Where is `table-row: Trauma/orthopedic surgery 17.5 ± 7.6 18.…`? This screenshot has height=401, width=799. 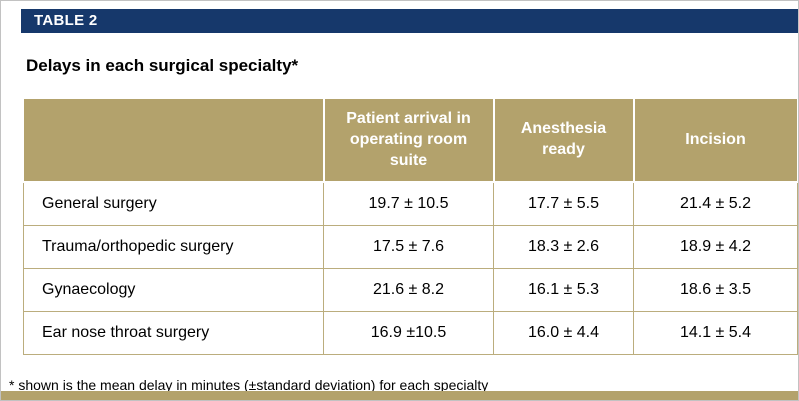 table-row: Trauma/orthopedic surgery 17.5 ± 7.6 18.… is located at coordinates (410, 246).